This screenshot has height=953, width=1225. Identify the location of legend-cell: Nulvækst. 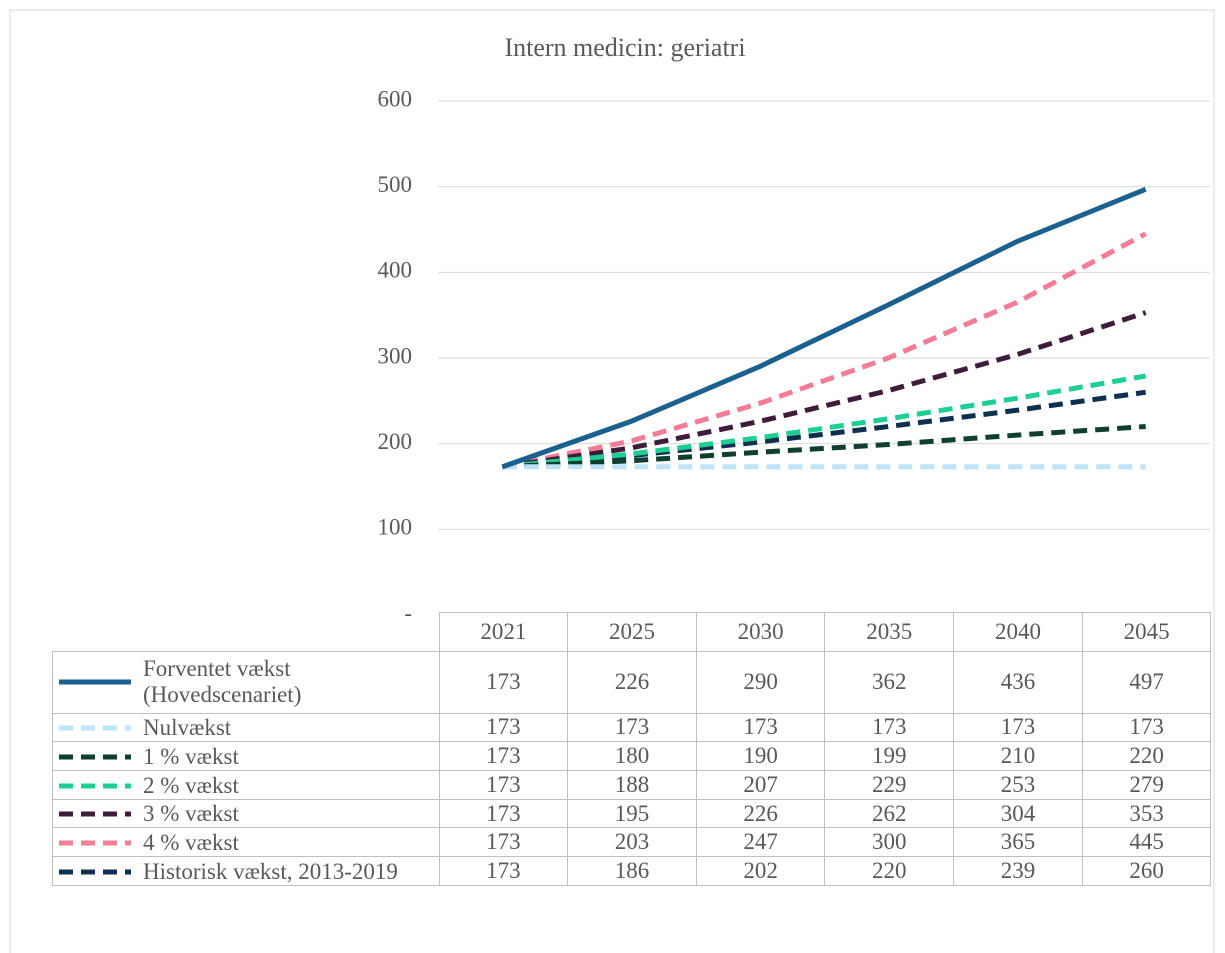
(246, 727).